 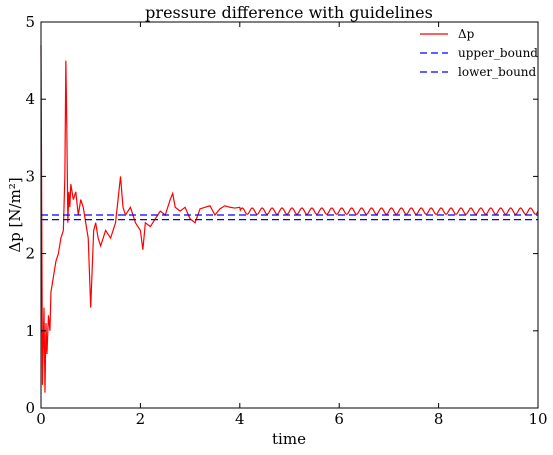 I want to click on x-tick-label: 4, so click(x=240, y=419).